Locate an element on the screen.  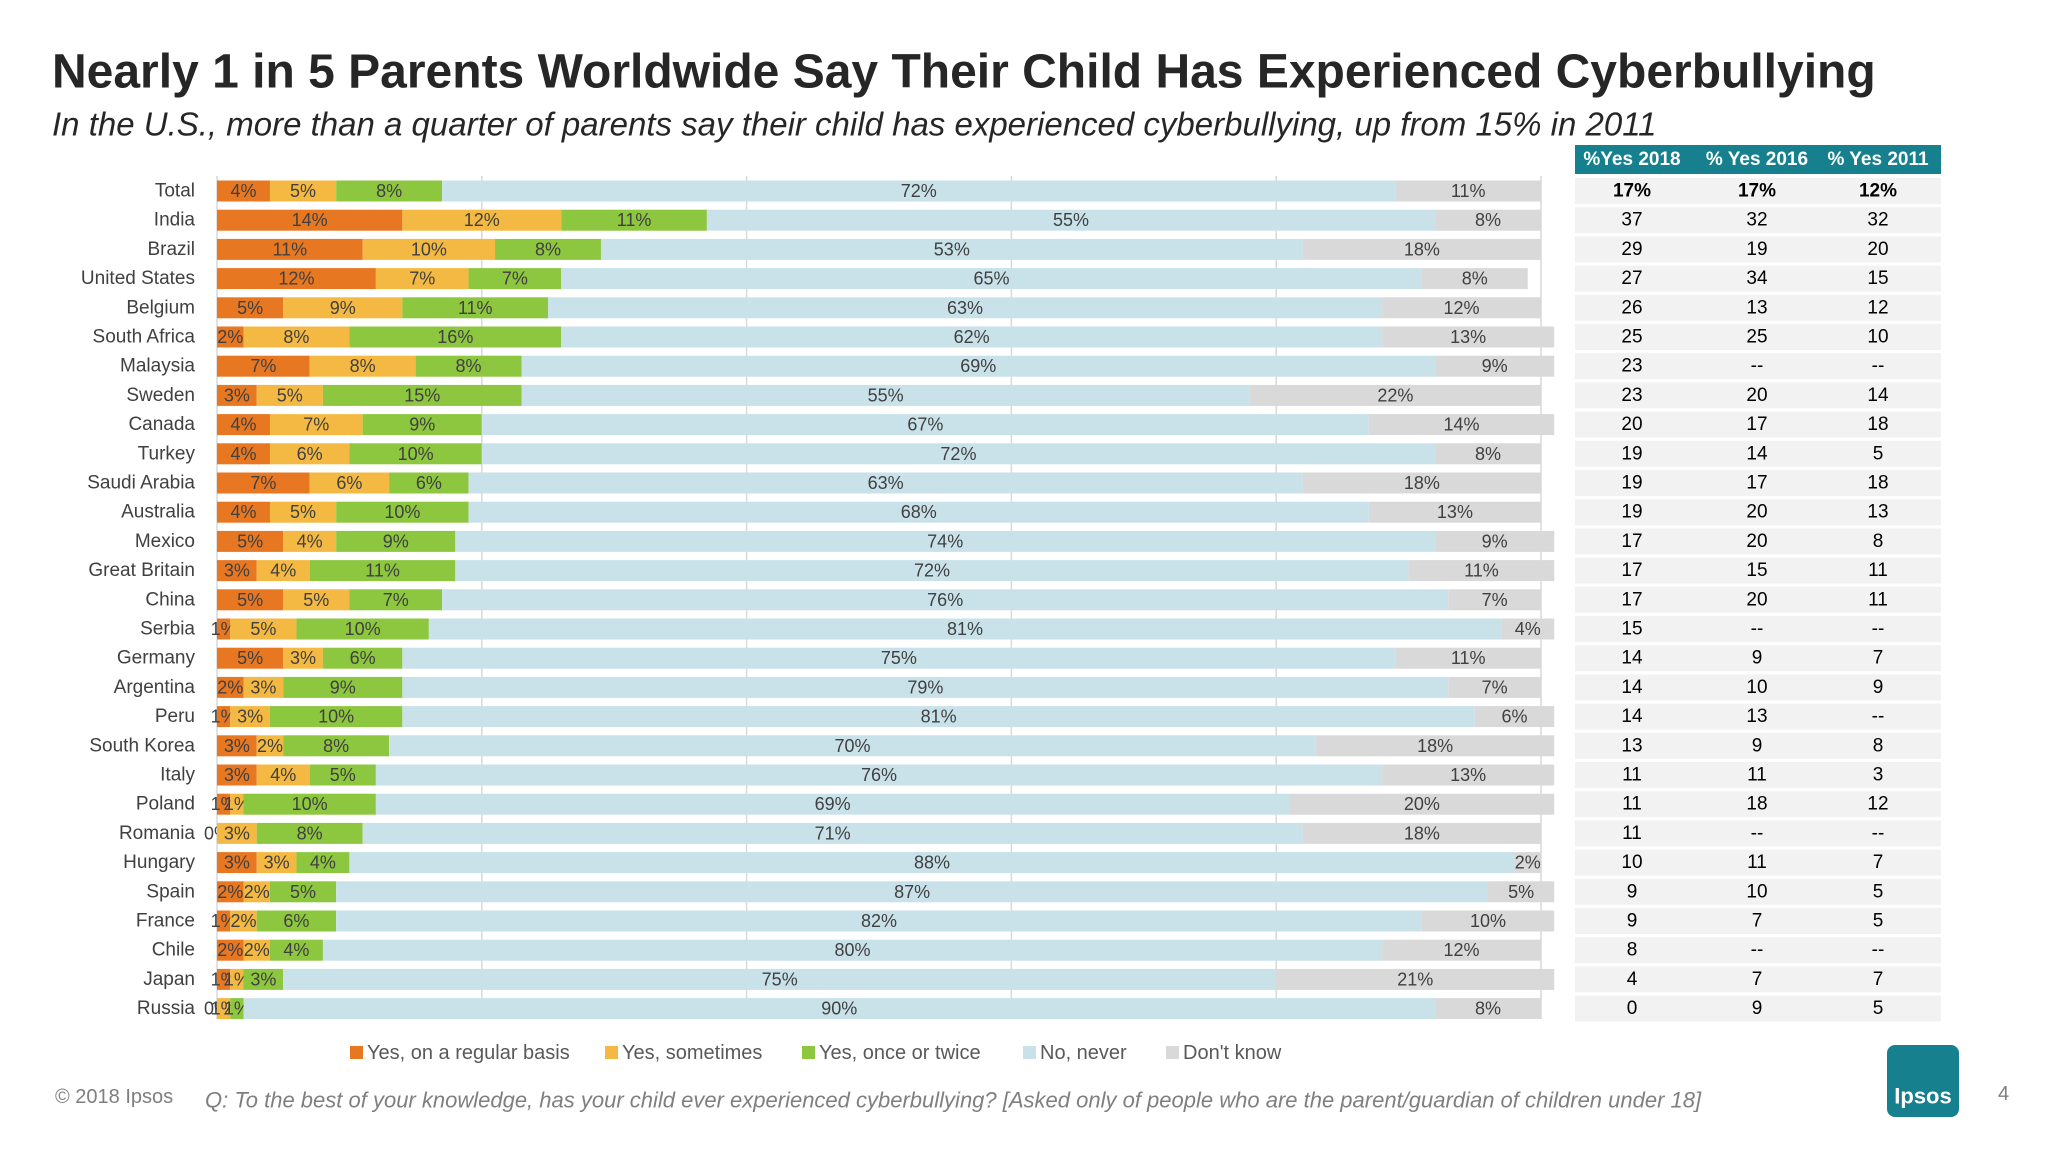
data-label: 9% is located at coordinates (343, 308).